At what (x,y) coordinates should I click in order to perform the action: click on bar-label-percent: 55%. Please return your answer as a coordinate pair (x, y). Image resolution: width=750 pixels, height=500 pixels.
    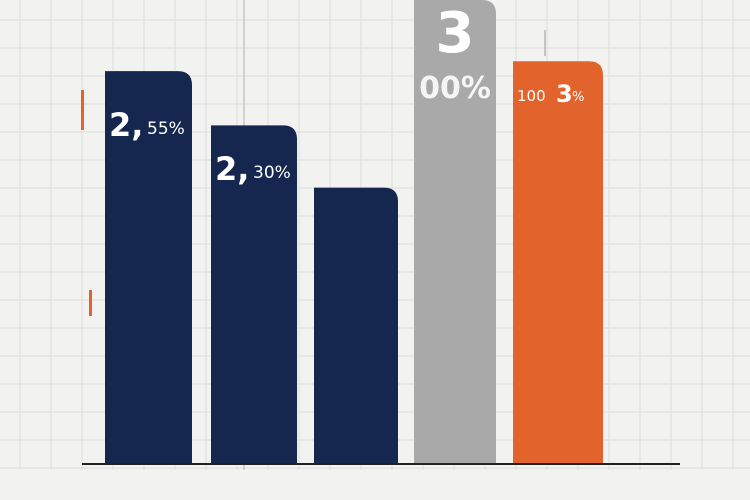
    Looking at the image, I should click on (166, 129).